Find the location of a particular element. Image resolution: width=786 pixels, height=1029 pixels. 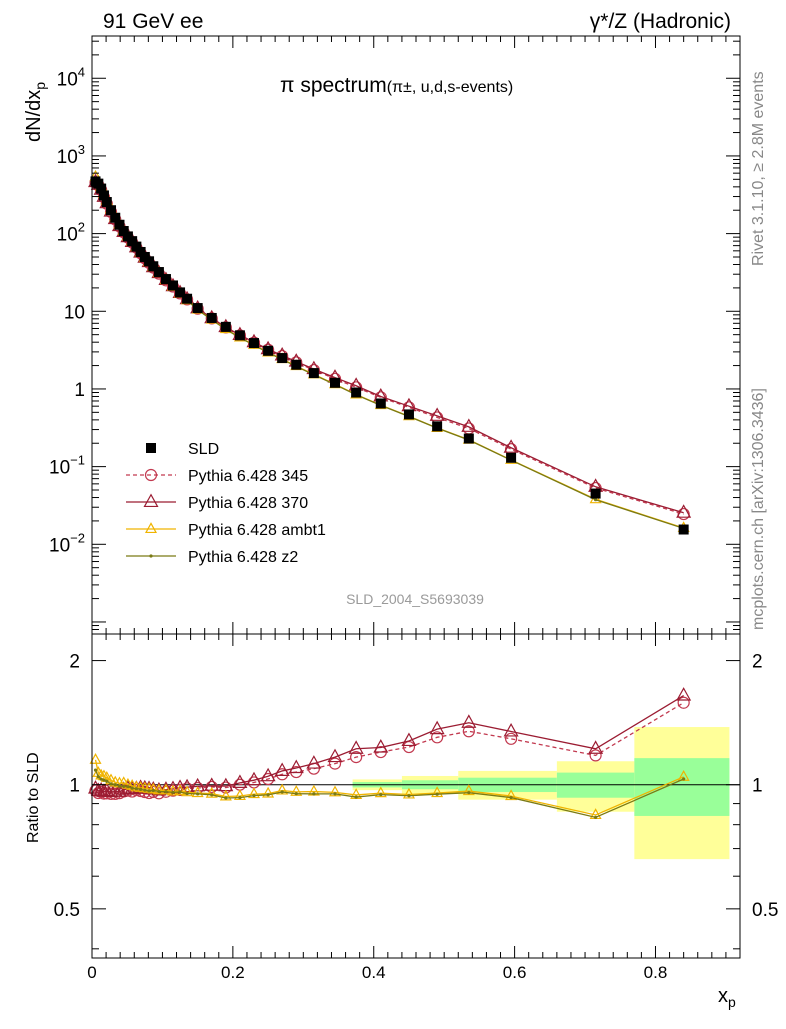

y-tick-label: 10 is located at coordinates (74, 312).